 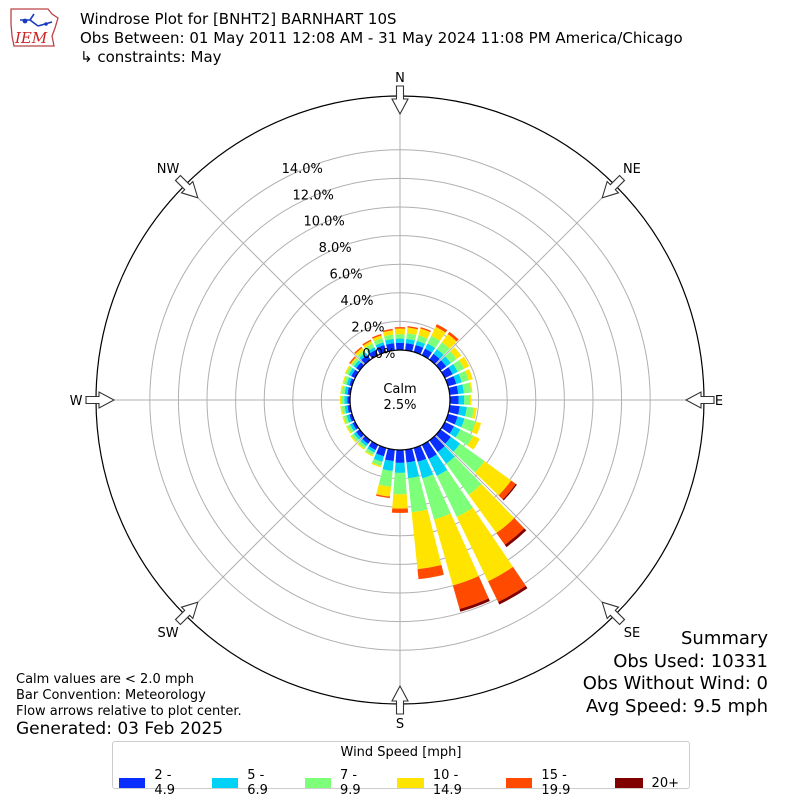 I want to click on legend-label: 7 - 9.9, so click(x=350, y=783).